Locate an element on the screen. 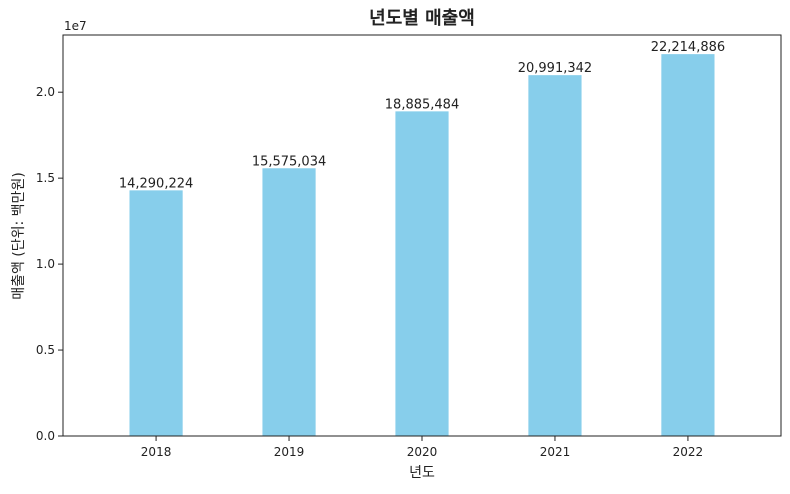 Image resolution: width=790 pixels, height=494 pixels. bar-2022 is located at coordinates (688, 245).